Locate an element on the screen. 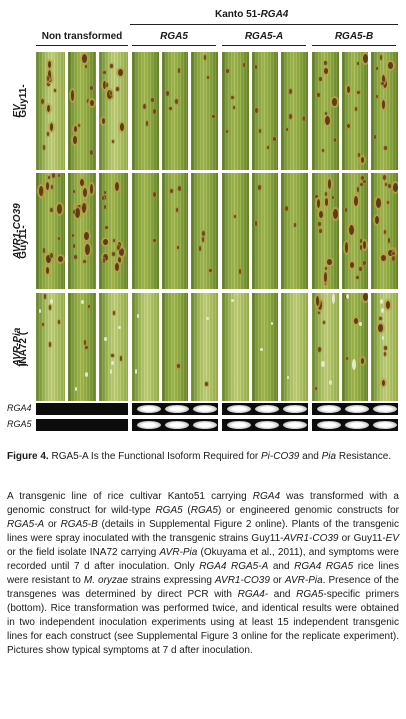 Image resolution: width=406 pixels, height=719 pixels. gel-lane-strip is located at coordinates (265, 425).